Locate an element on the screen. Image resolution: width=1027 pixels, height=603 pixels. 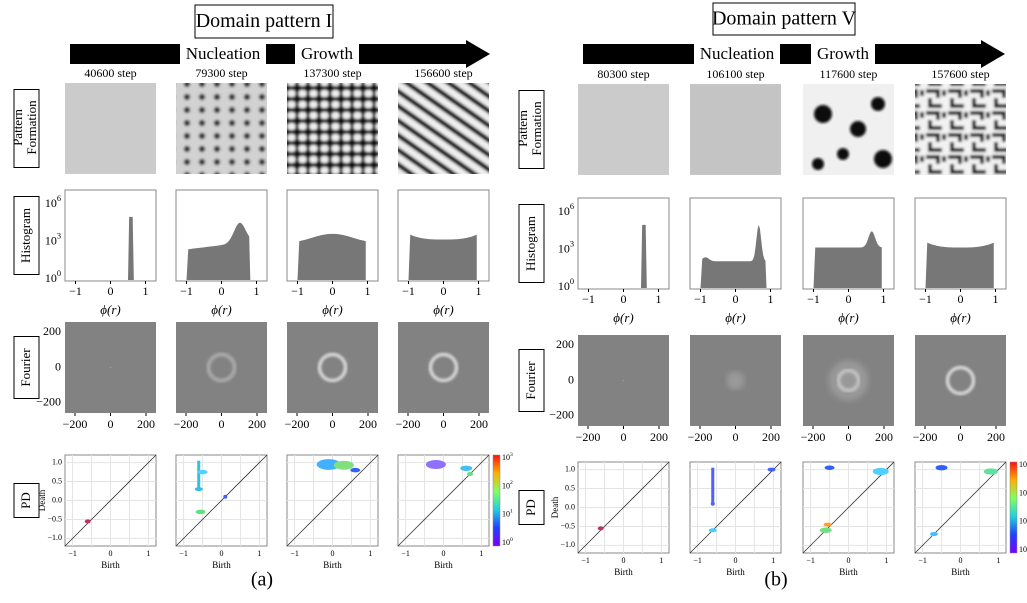
fourier-blob is located at coordinates (735, 380).